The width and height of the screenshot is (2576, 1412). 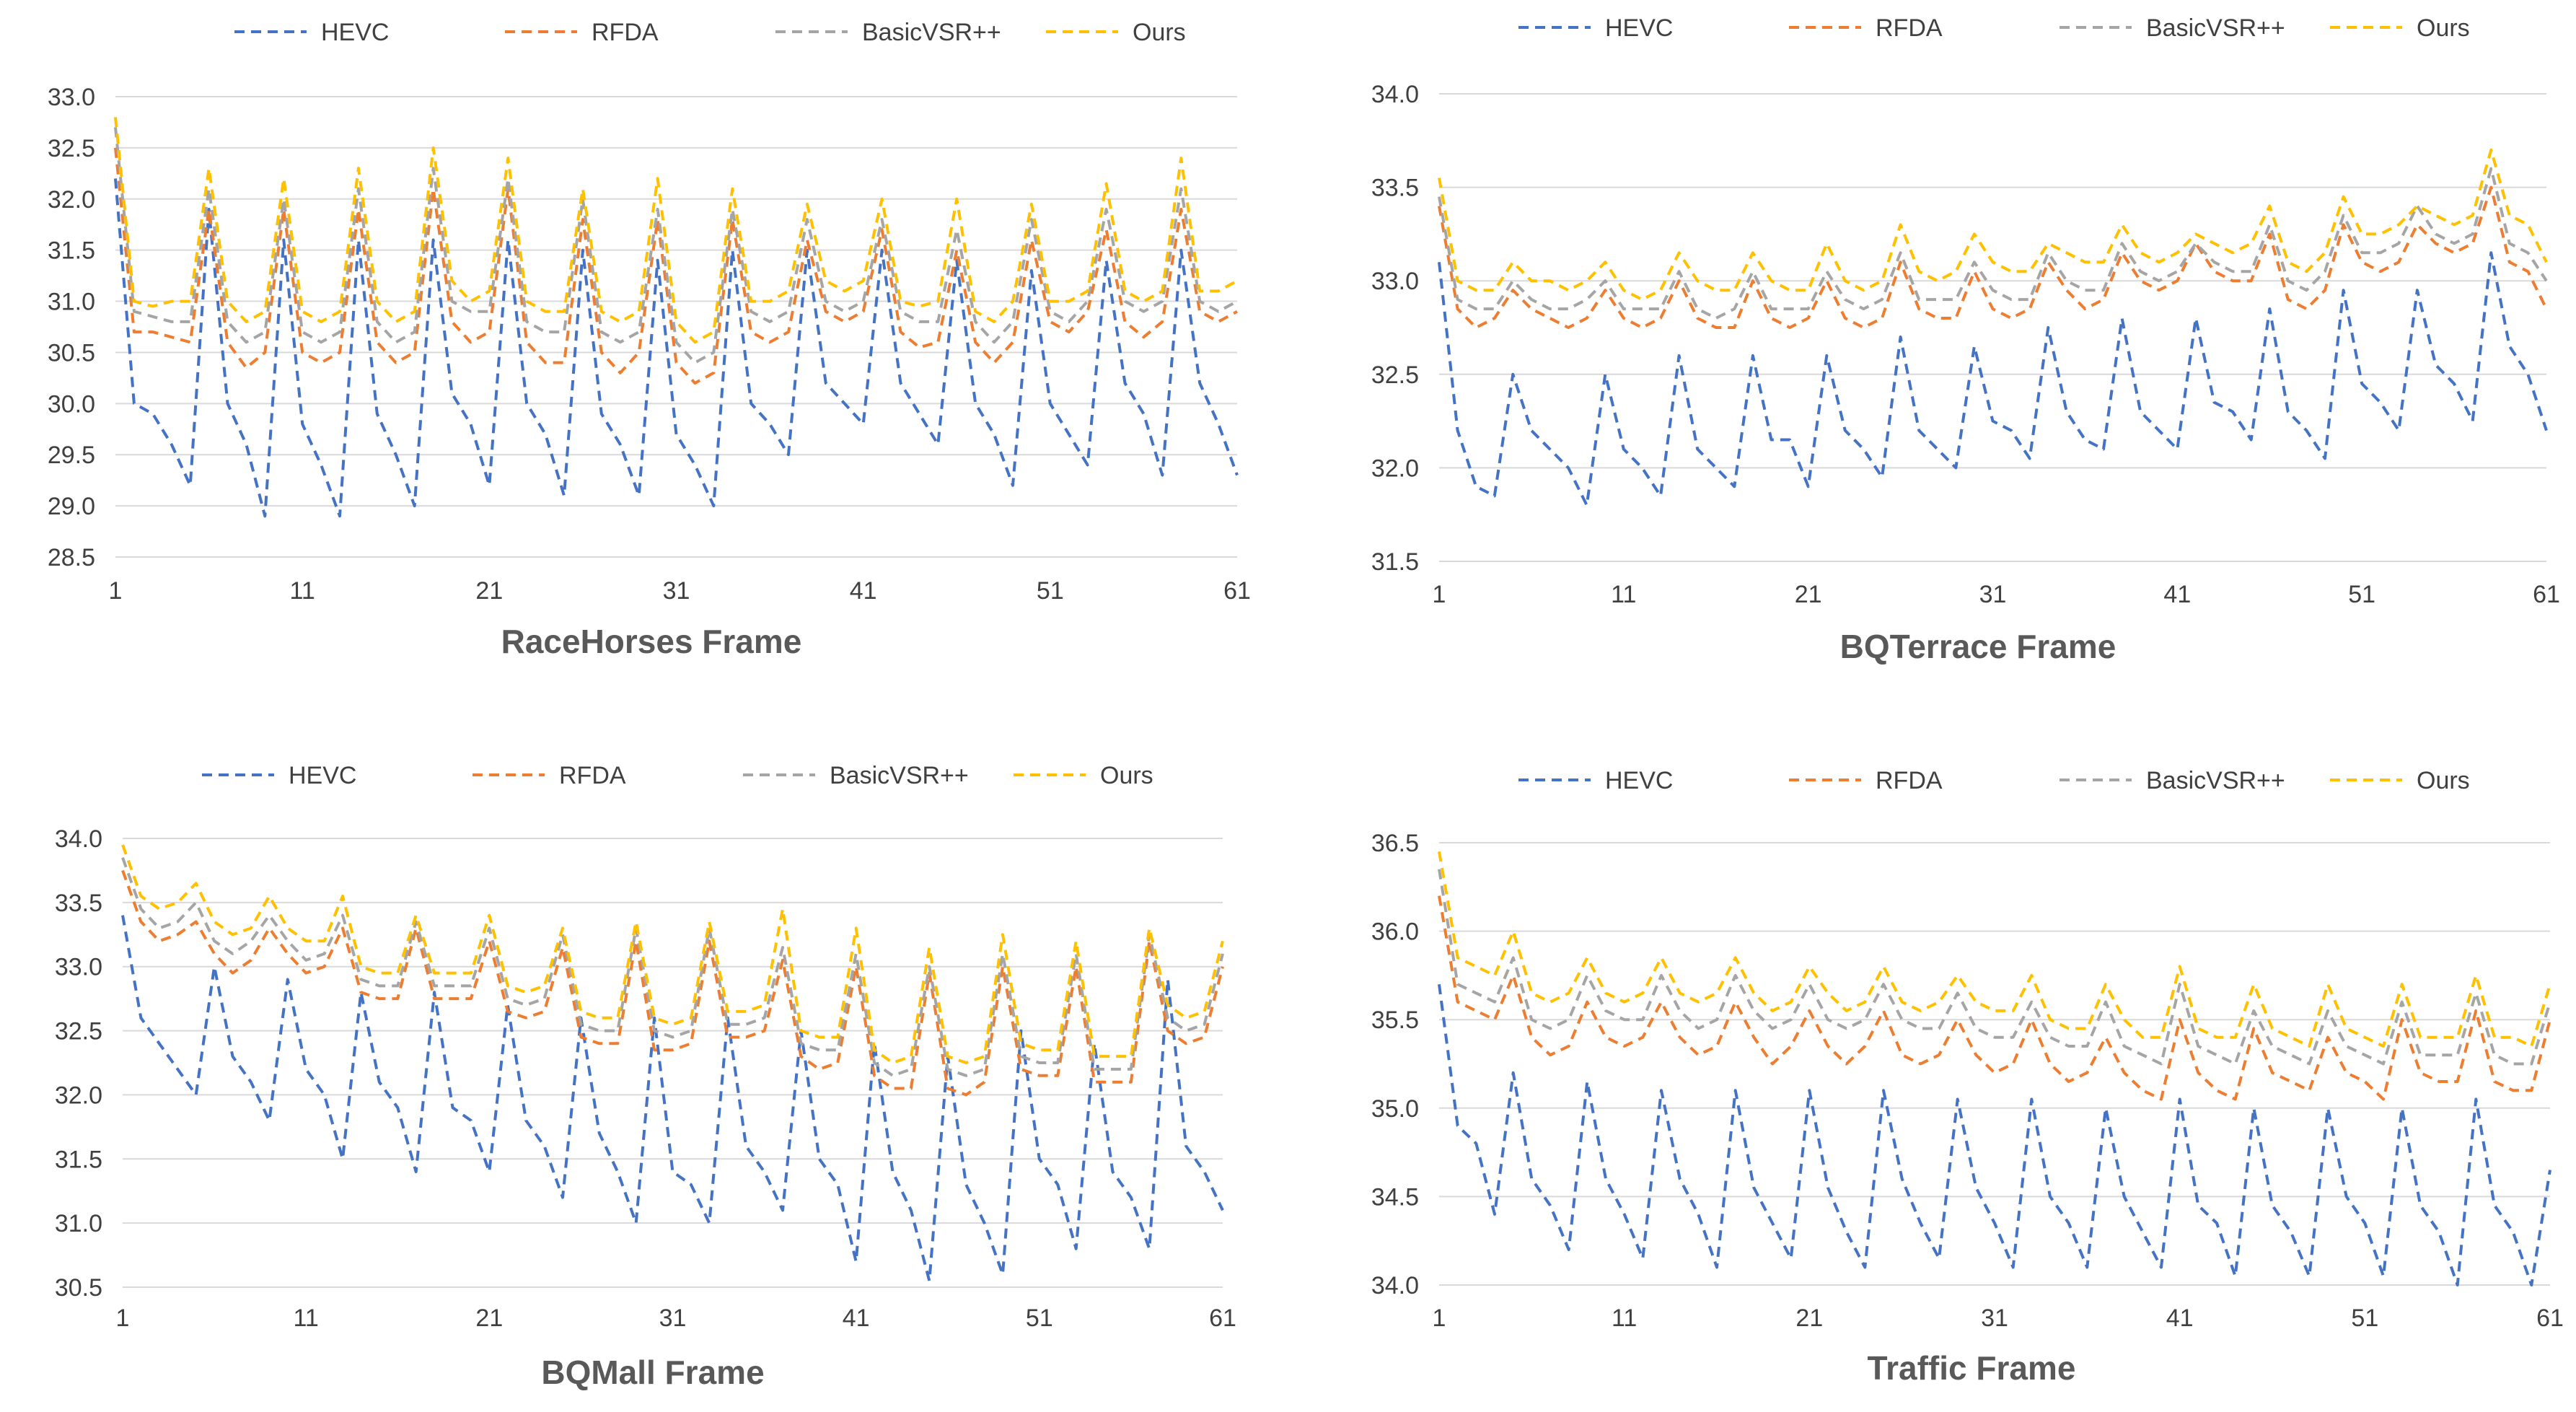 What do you see at coordinates (1395, 1020) in the screenshot?
I see `y-tick-label: 35.5` at bounding box center [1395, 1020].